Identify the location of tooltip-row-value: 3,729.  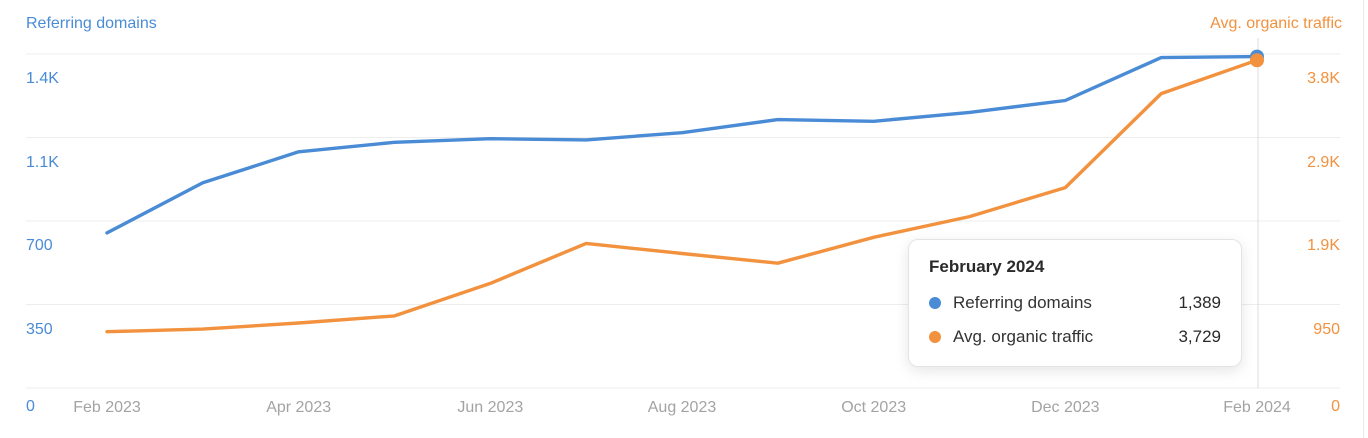
(1199, 336).